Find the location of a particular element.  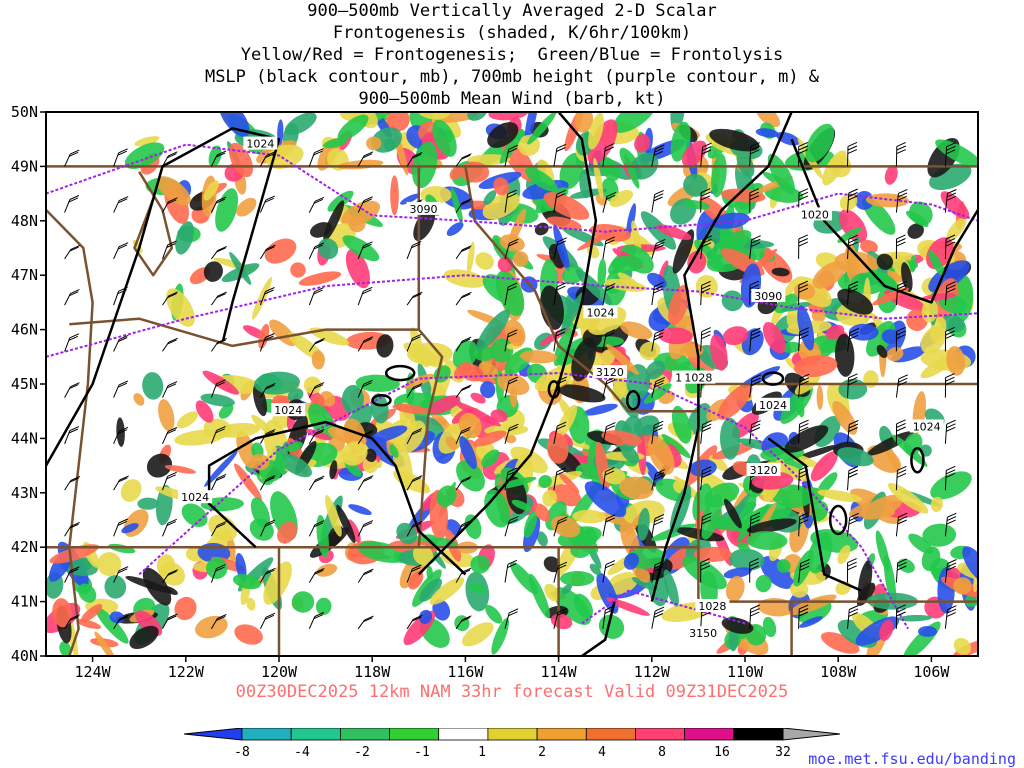

lat-tick-label: 44N is located at coordinates (24, 438).